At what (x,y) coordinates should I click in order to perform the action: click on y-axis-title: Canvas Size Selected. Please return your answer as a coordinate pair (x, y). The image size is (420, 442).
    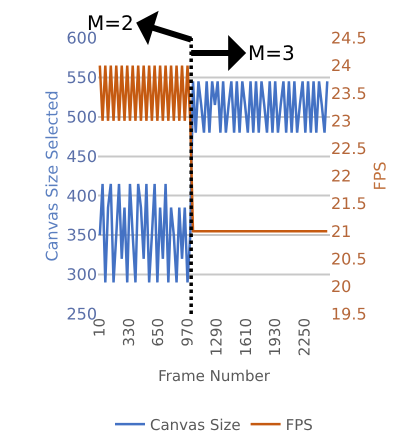
    Looking at the image, I should click on (52, 176).